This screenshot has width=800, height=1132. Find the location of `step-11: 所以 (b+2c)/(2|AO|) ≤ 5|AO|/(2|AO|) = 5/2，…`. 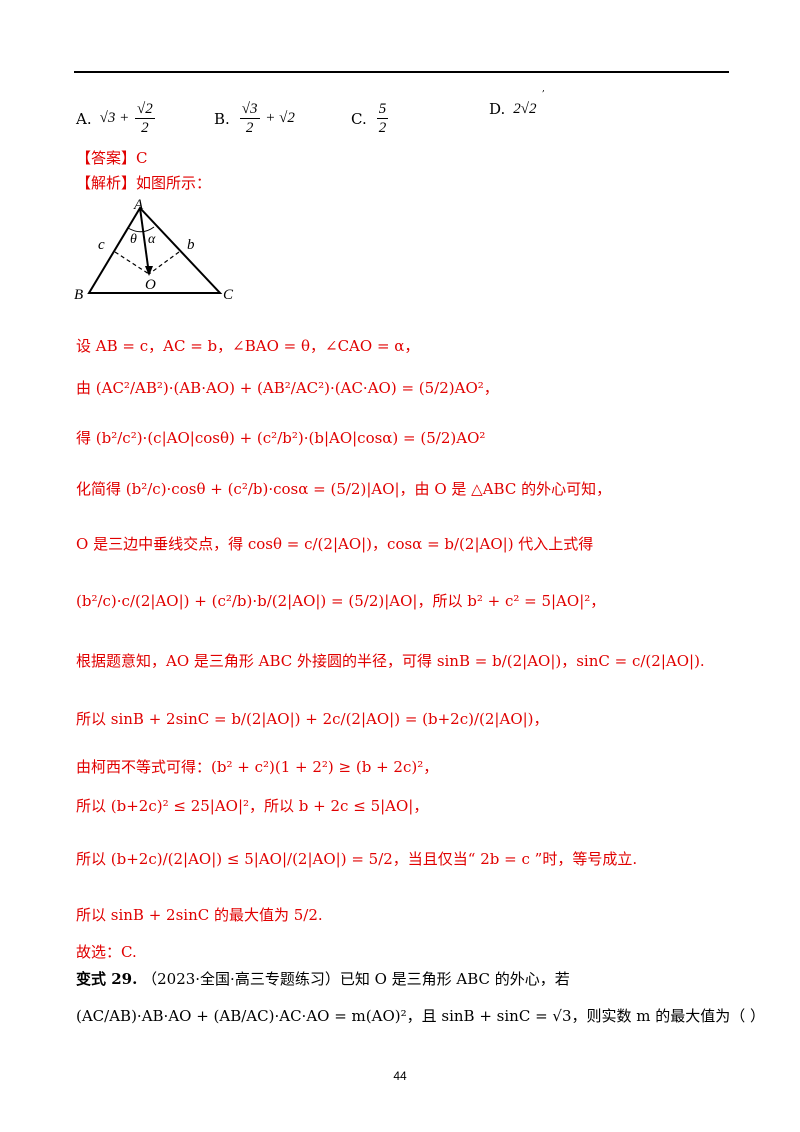

step-11: 所以 (b+2c)/(2|AO|) ≤ 5|AO|/(2|AO|) = 5/2，… is located at coordinates (357, 859).